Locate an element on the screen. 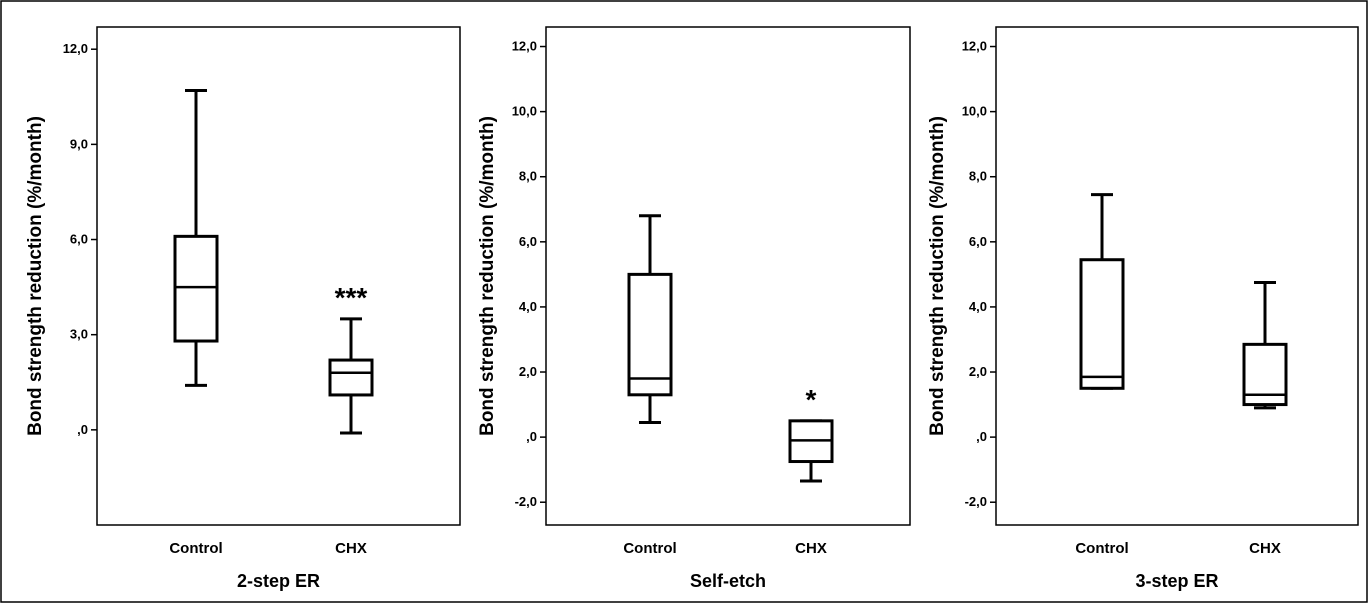 This screenshot has width=1368, height=603. y-tick-label: 3,0 is located at coordinates (79, 334).